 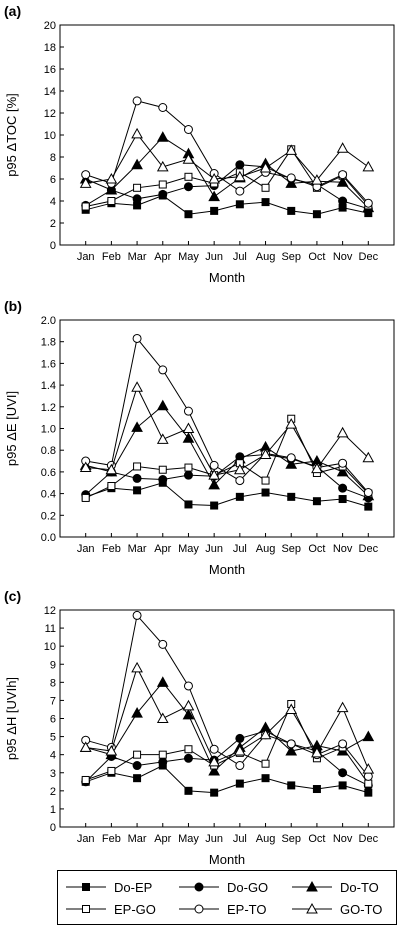 What do you see at coordinates (53, 158) in the screenshot?
I see `y-tick-label: 8` at bounding box center [53, 158].